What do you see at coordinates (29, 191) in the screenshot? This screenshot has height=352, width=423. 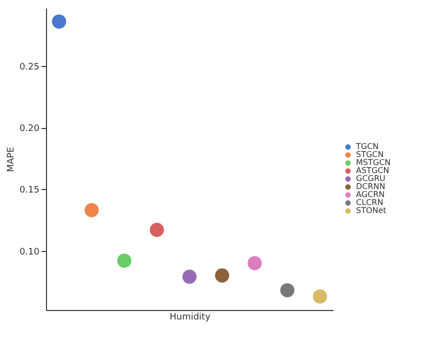 I see `y-tick-label: 0.15` at bounding box center [29, 191].